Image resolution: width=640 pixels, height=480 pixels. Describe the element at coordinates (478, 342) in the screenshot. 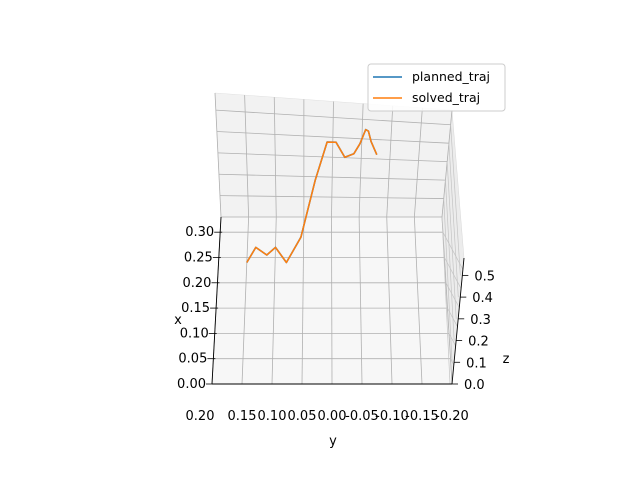

I see `z-tick-label: 0.2` at that location.